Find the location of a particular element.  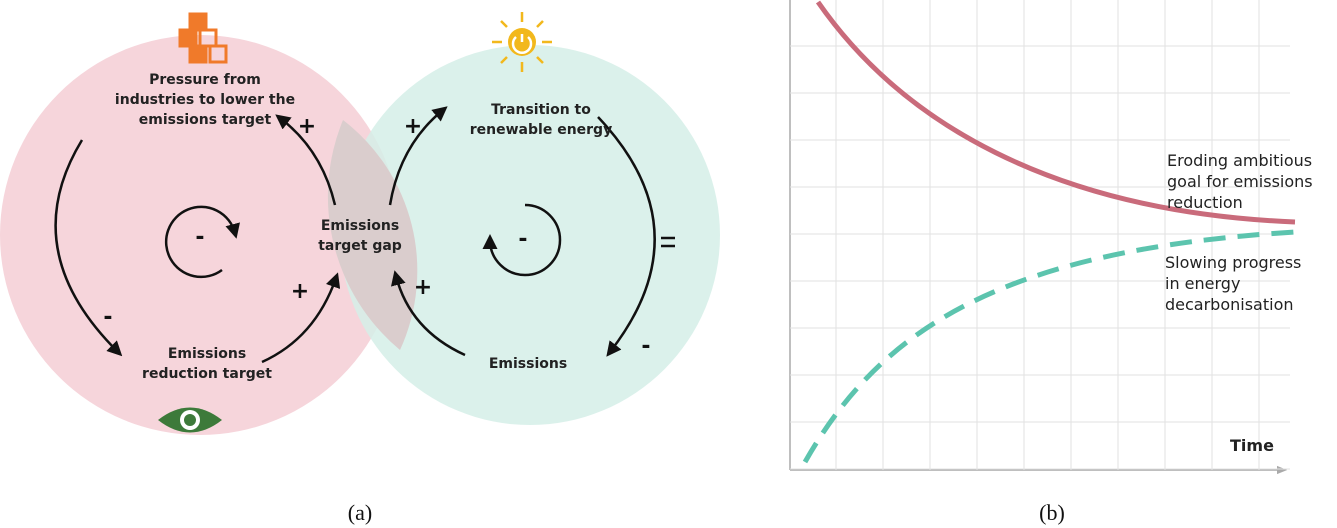

node-label: renewable energy is located at coordinates (541, 130).